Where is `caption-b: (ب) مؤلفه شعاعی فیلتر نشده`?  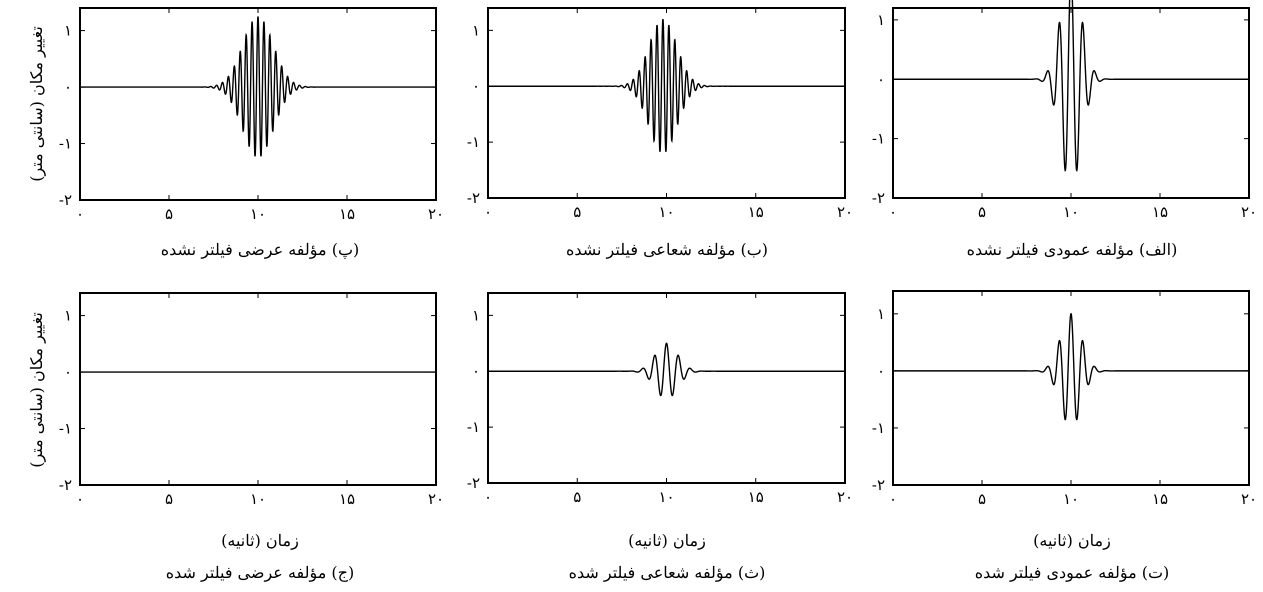 caption-b: (ب) مؤلفه شعاعی فیلتر نشده is located at coordinates (667, 249).